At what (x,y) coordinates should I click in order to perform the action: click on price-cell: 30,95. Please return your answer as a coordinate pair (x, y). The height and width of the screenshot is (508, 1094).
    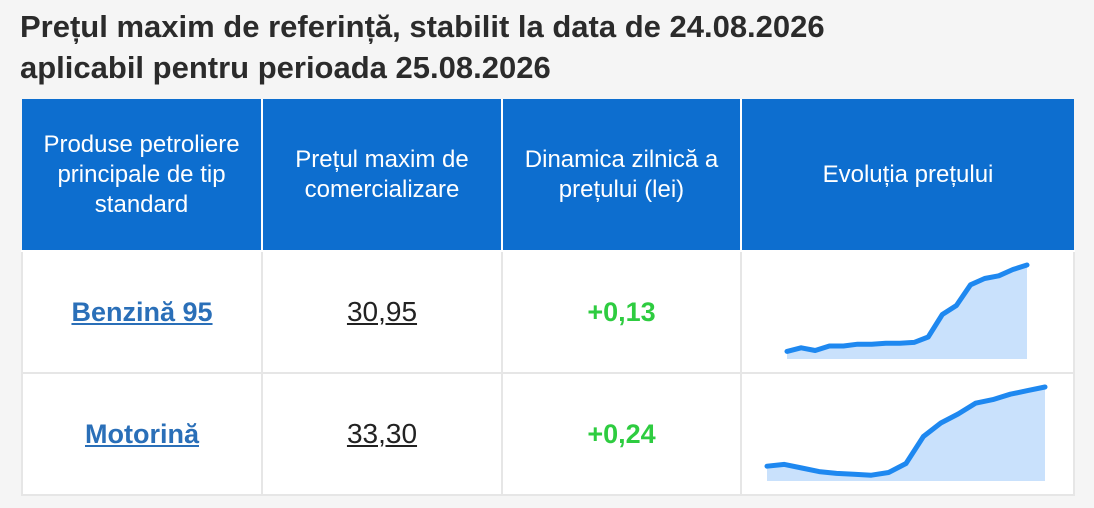
    Looking at the image, I should click on (382, 312).